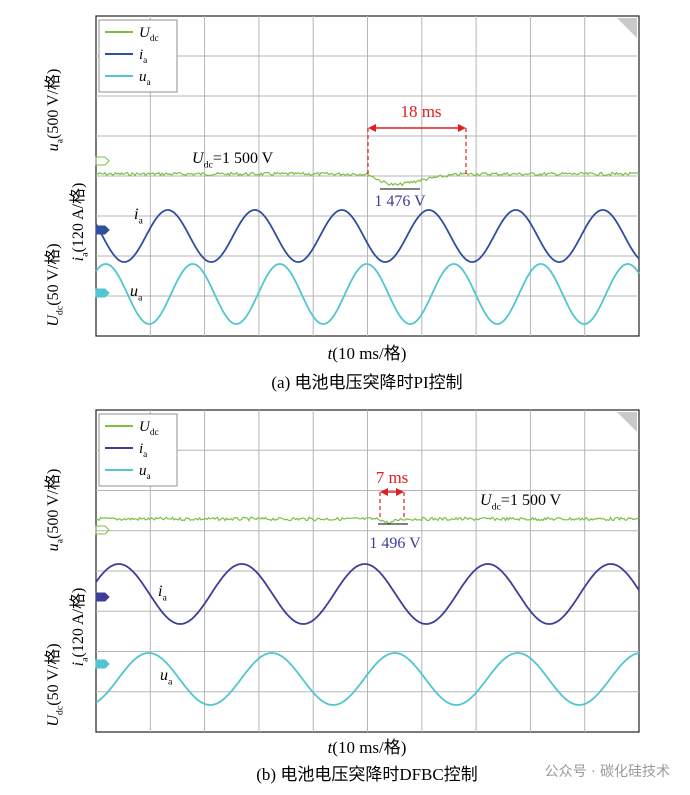  I want to click on panel-caption: (b) 电池电压突降时DFBC控制, so click(366, 774).